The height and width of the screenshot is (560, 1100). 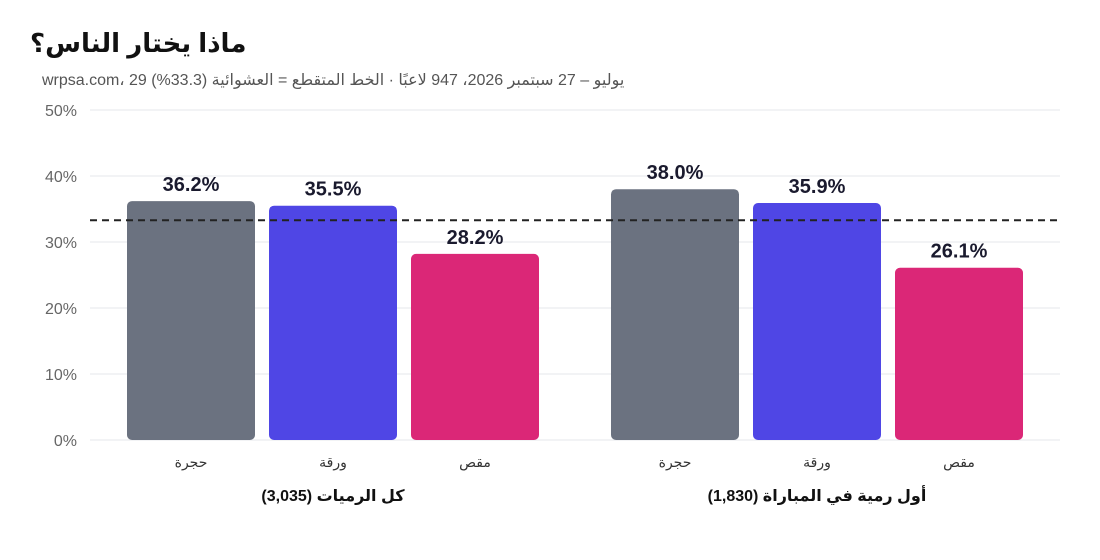 What do you see at coordinates (61, 111) in the screenshot?
I see `y-tick-label: 50%` at bounding box center [61, 111].